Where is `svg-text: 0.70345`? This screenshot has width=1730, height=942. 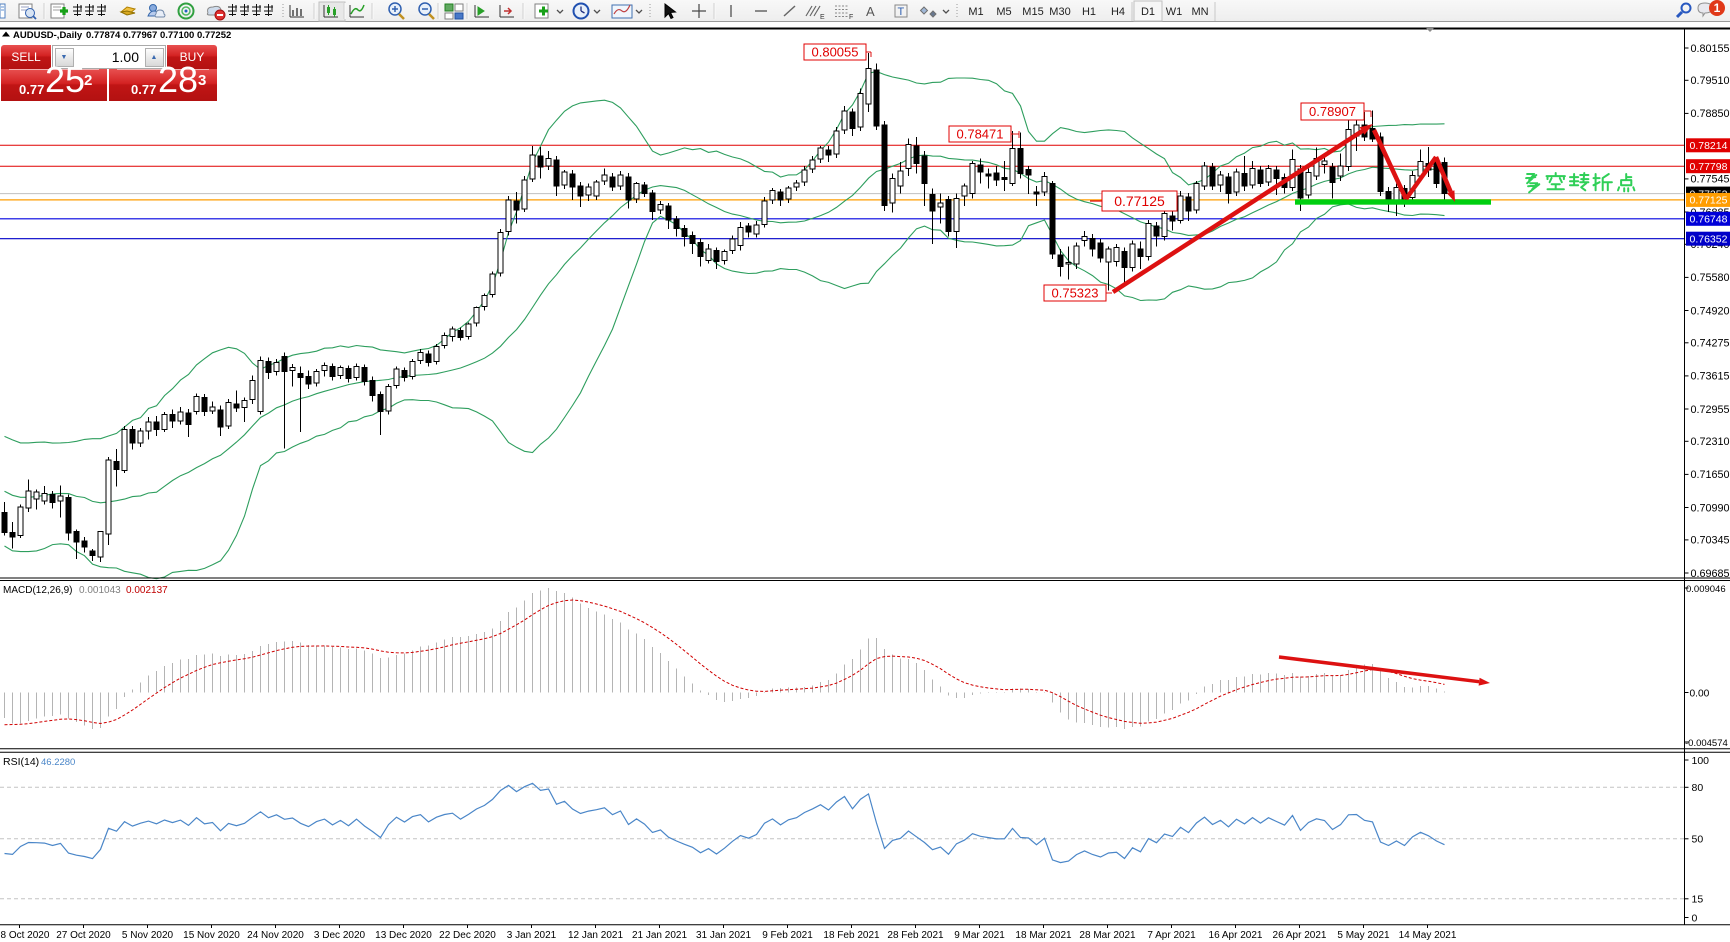
svg-text: 0.70345 is located at coordinates (1710, 541).